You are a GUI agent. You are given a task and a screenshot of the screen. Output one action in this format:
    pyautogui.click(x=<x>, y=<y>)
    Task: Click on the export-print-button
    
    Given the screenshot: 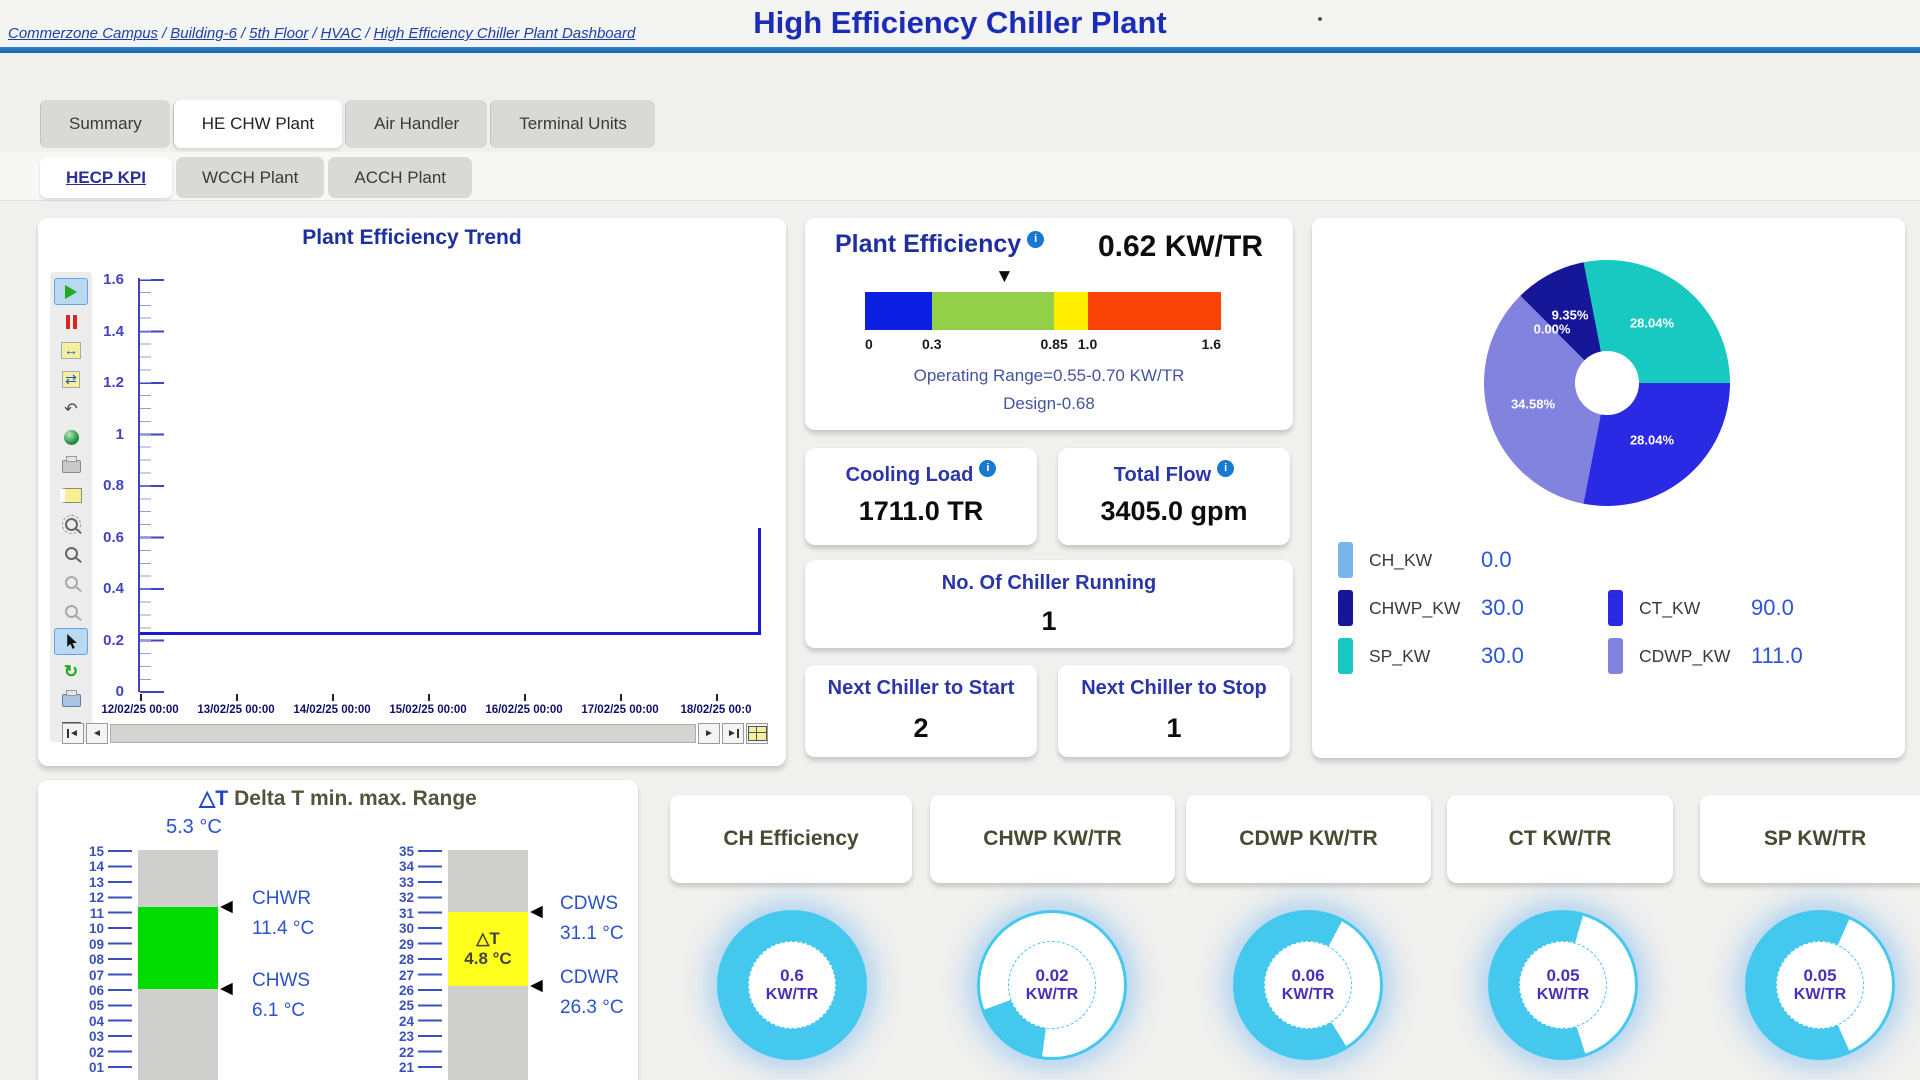 What is the action you would take?
    pyautogui.click(x=71, y=700)
    